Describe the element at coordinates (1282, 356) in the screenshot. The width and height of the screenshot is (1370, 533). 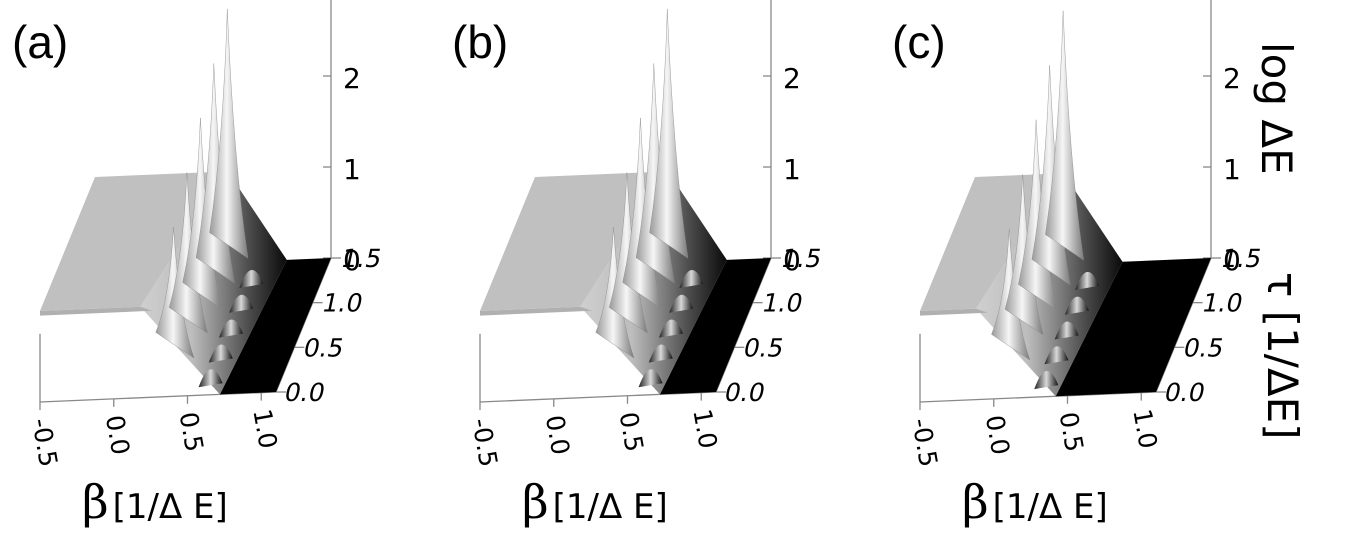
I see `tau-axis-label: τ [1/ΔE]` at that location.